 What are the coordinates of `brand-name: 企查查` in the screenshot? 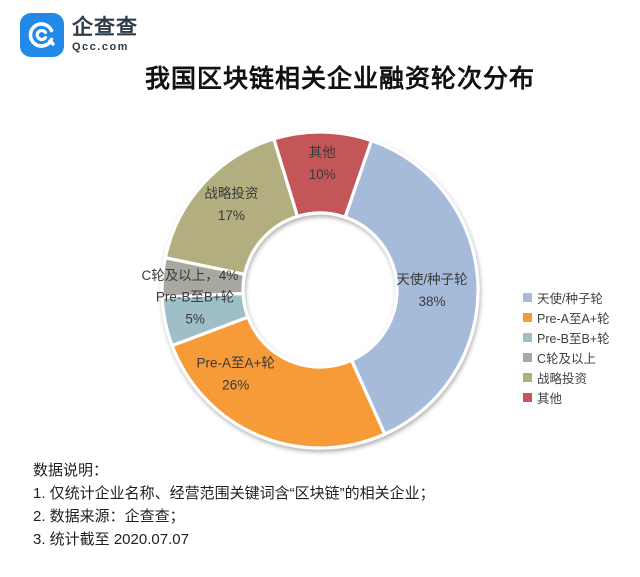 It's located at (105, 27).